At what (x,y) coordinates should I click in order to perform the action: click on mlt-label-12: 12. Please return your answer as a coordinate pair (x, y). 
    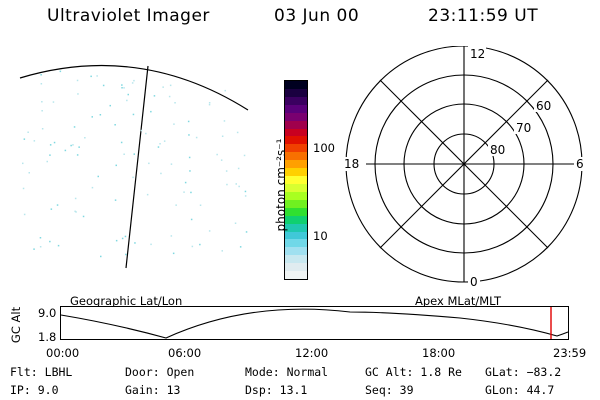
    Looking at the image, I should click on (477, 54).